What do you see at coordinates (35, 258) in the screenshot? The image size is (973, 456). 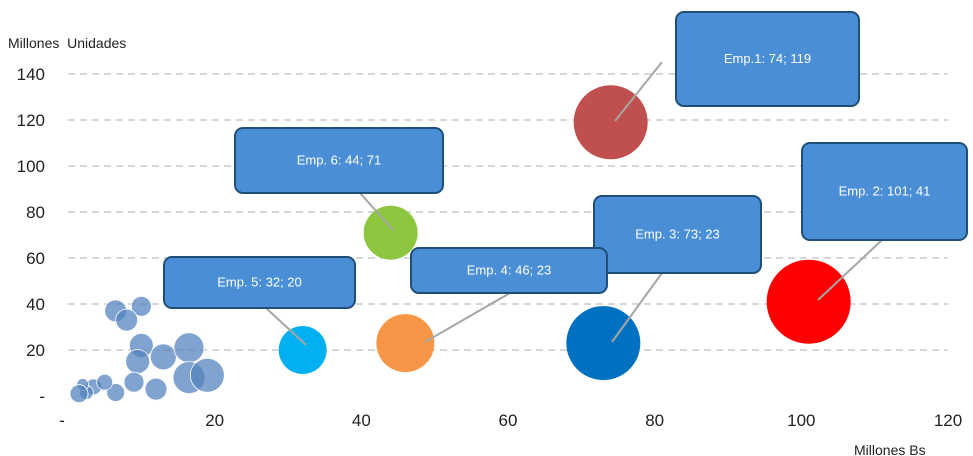 I see `y-tick-label: 60` at bounding box center [35, 258].